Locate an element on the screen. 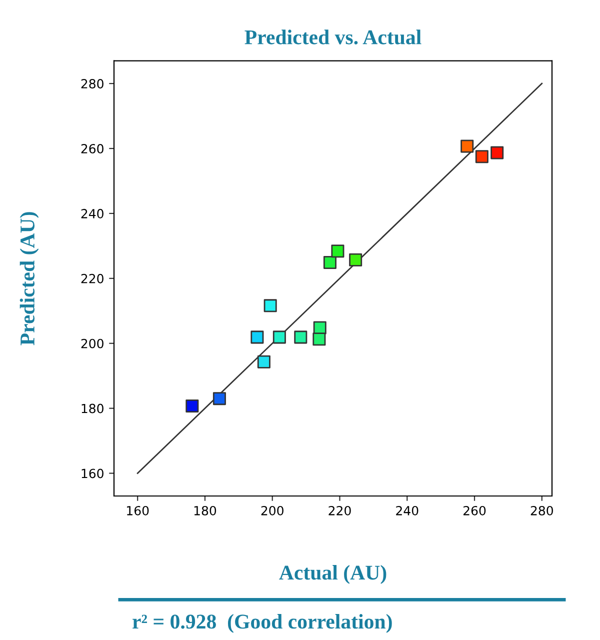 This screenshot has width=600, height=640. y-tick-label: 260 is located at coordinates (92, 149).